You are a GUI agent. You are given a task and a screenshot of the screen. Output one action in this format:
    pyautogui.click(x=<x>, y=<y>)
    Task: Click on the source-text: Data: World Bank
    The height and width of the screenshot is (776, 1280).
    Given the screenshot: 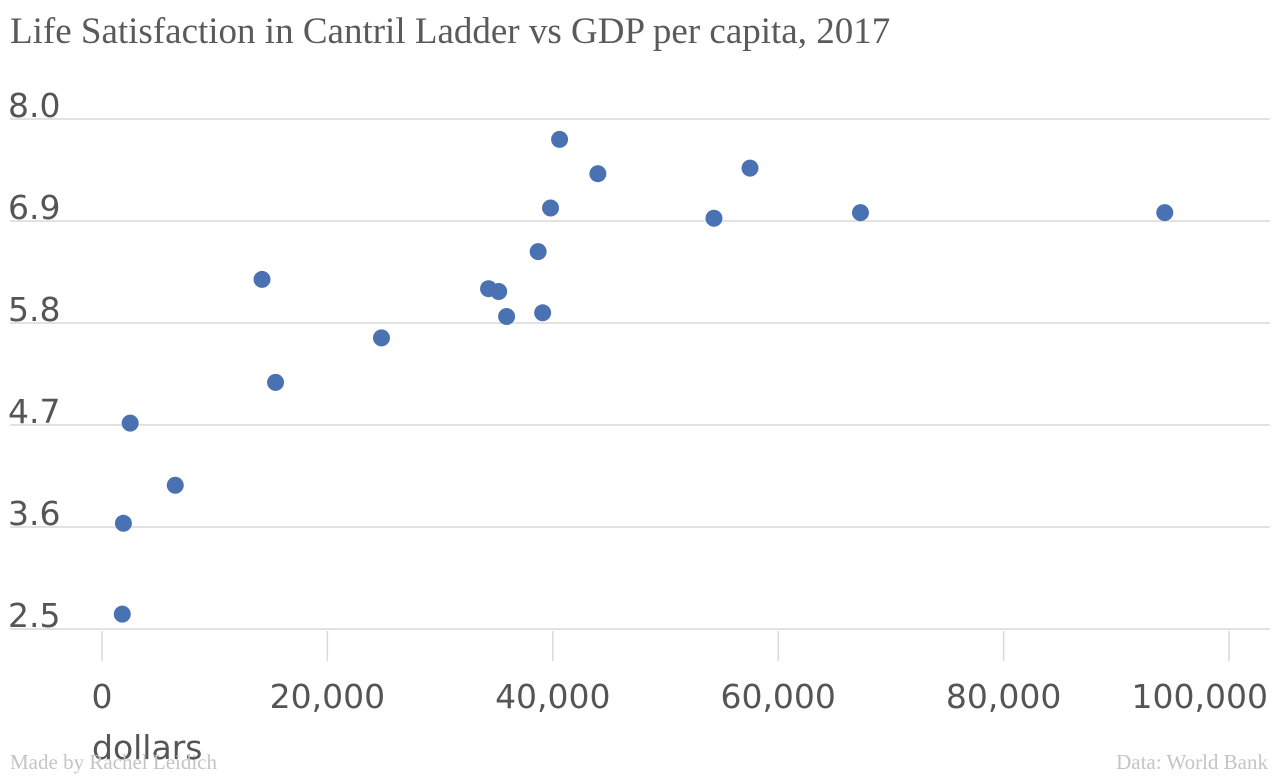 What is the action you would take?
    pyautogui.click(x=1192, y=762)
    